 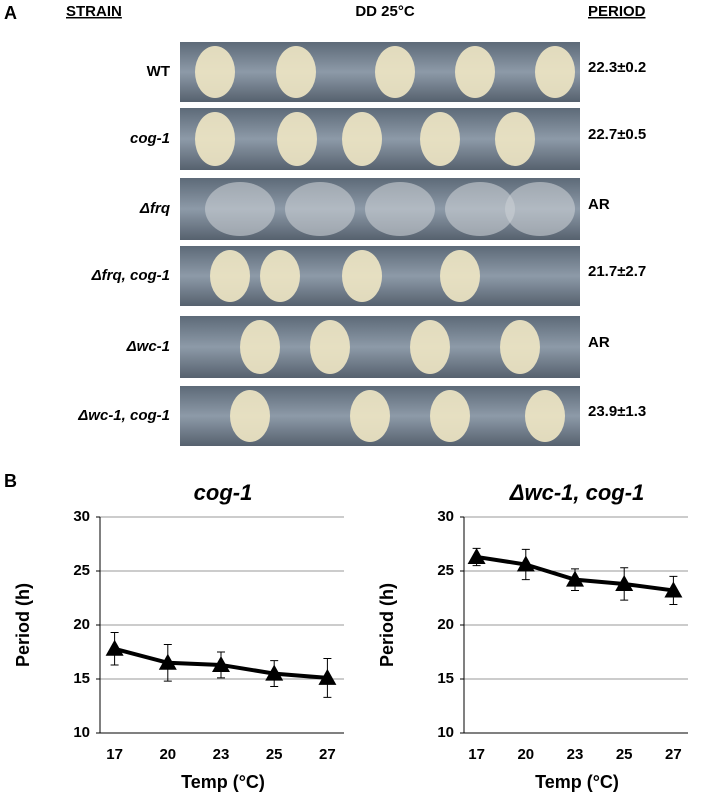 I want to click on strain-label: Δfrq, cog-1, so click(x=130, y=275).